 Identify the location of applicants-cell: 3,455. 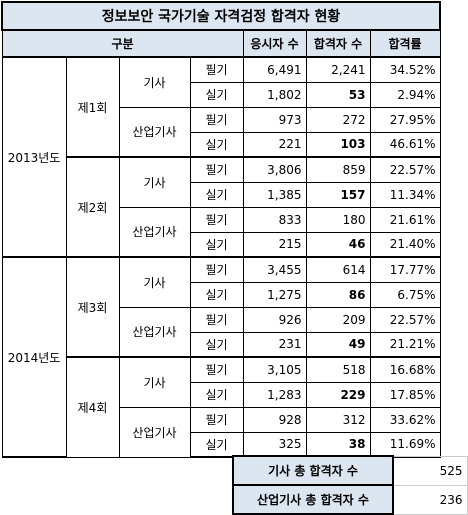
(274, 269).